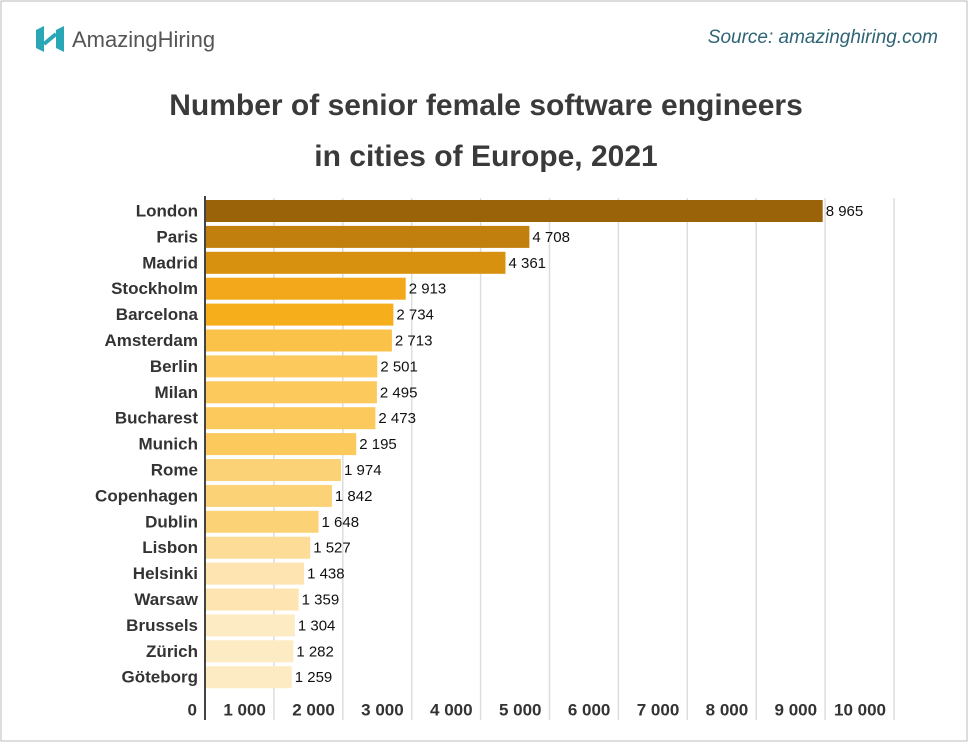 The height and width of the screenshot is (748, 973). I want to click on category-label: Zürich, so click(172, 651).